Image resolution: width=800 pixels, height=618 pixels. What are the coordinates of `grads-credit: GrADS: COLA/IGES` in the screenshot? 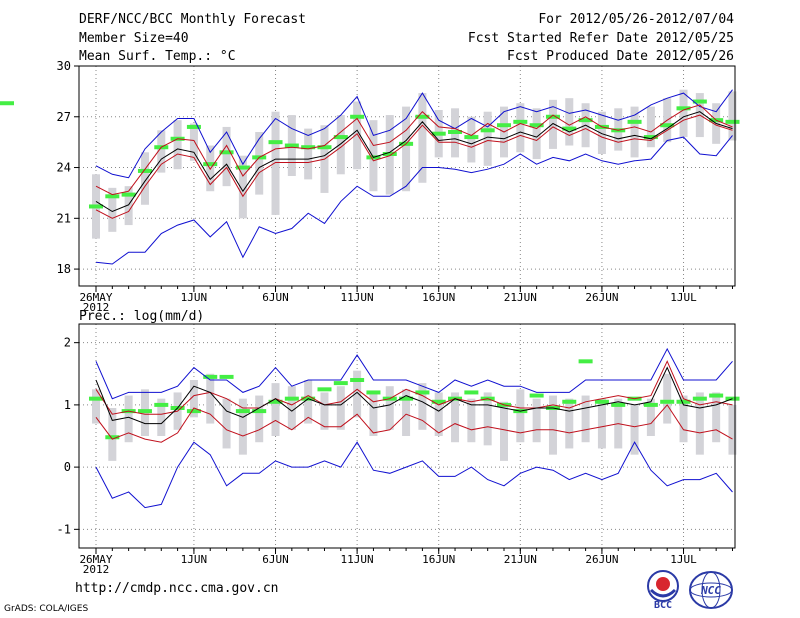 It's located at (46, 609).